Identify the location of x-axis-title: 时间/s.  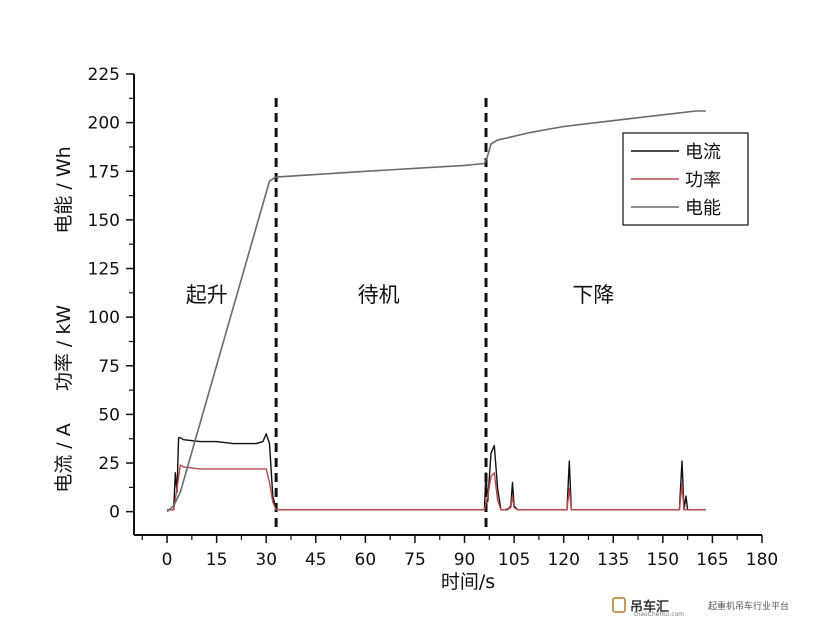
(468, 582).